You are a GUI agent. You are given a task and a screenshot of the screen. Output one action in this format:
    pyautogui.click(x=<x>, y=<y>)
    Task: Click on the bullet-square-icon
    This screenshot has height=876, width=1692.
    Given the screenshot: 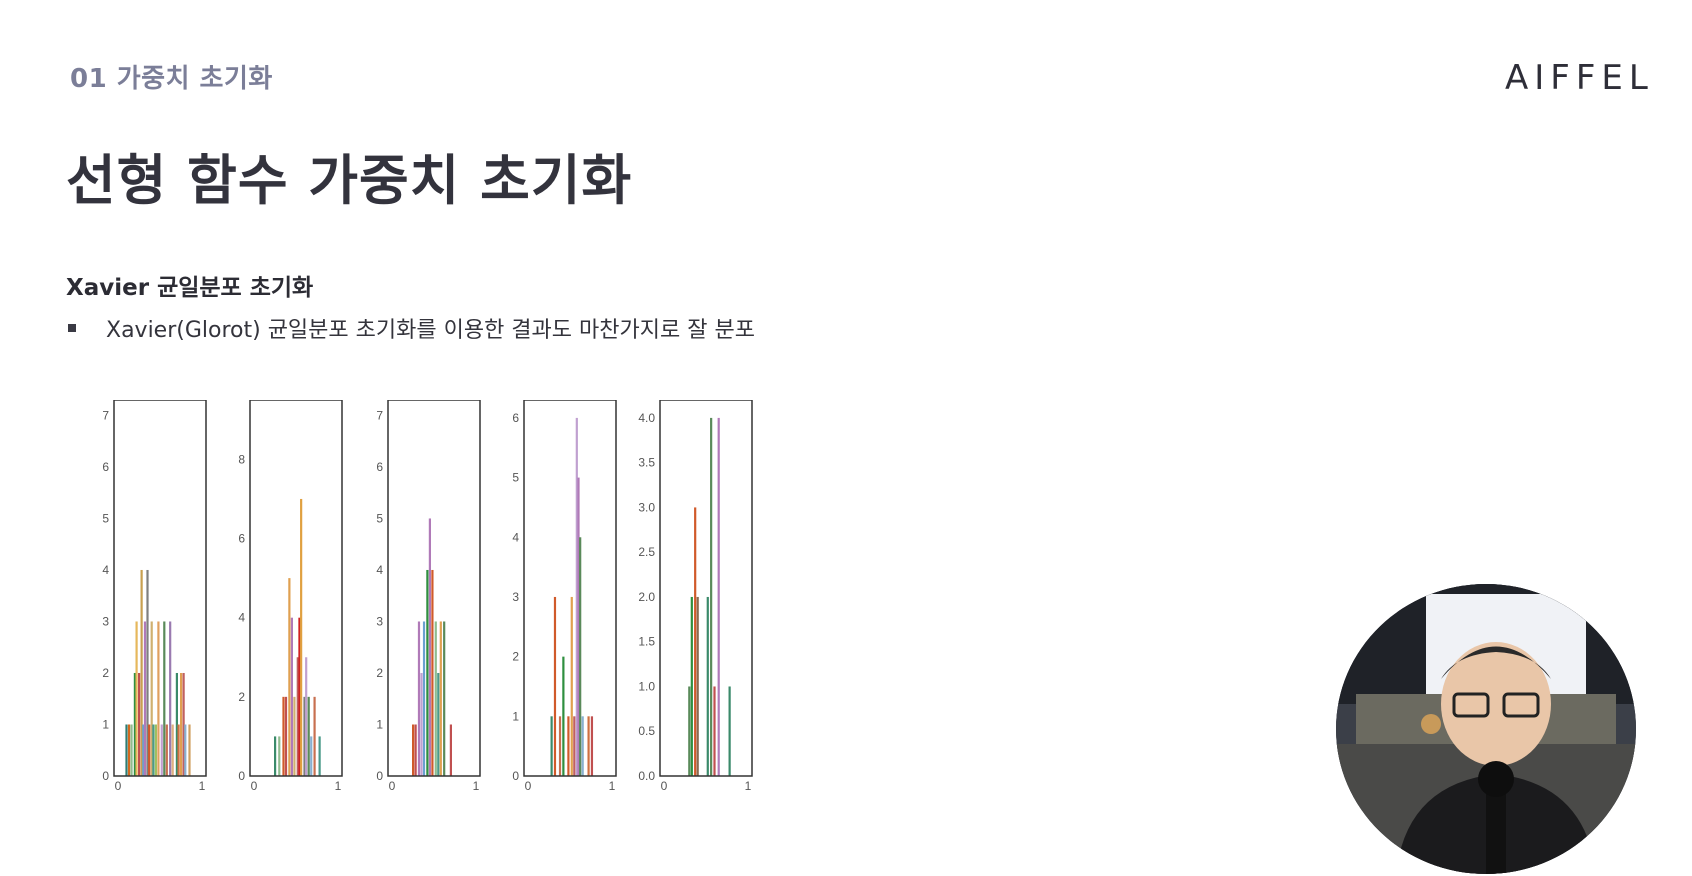 What is the action you would take?
    pyautogui.click(x=72, y=328)
    